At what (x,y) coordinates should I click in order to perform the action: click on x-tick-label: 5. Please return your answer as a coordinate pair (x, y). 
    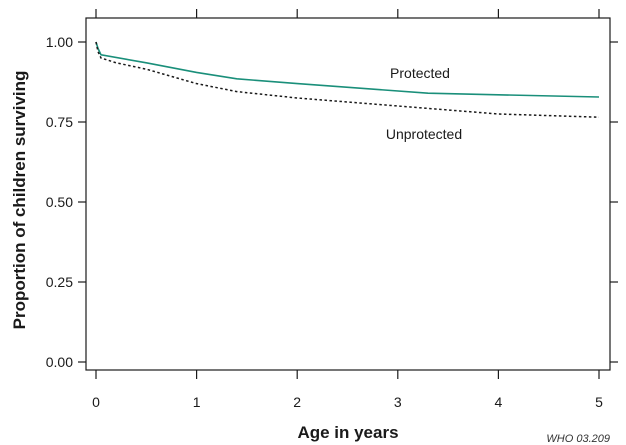
    Looking at the image, I should click on (599, 402).